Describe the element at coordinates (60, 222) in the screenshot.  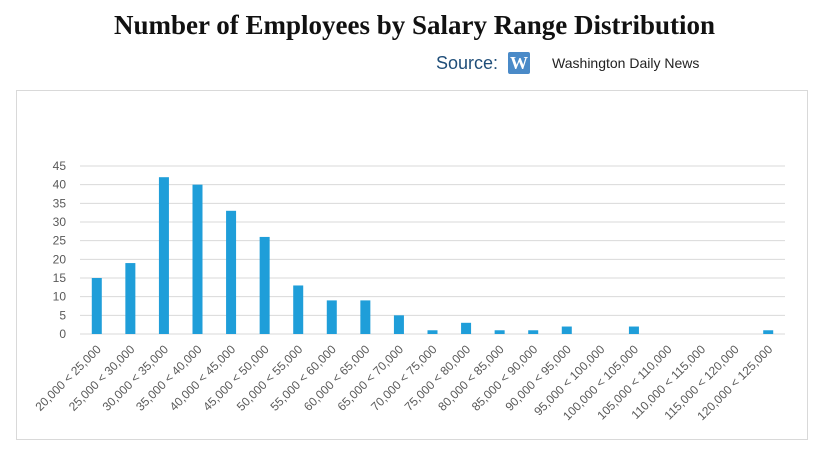
I see `y-tick-label: 30` at that location.